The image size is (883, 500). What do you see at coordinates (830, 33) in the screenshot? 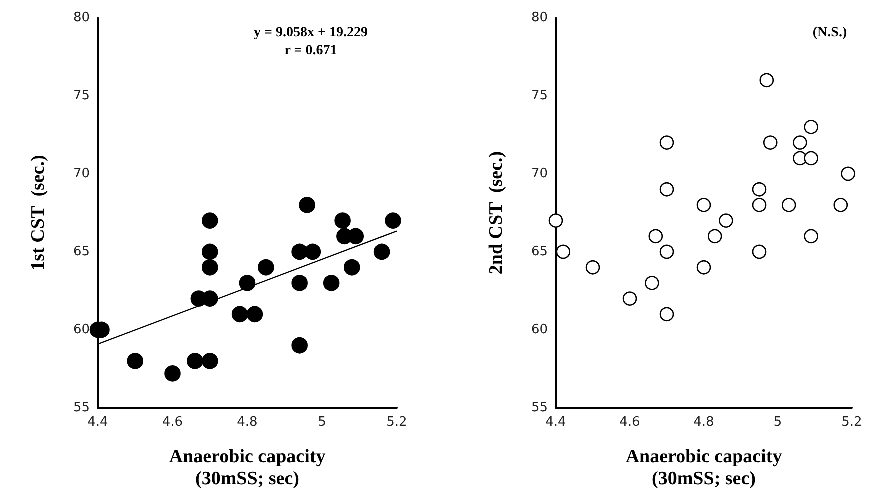
I see `annotation: (N.S.)` at bounding box center [830, 33].